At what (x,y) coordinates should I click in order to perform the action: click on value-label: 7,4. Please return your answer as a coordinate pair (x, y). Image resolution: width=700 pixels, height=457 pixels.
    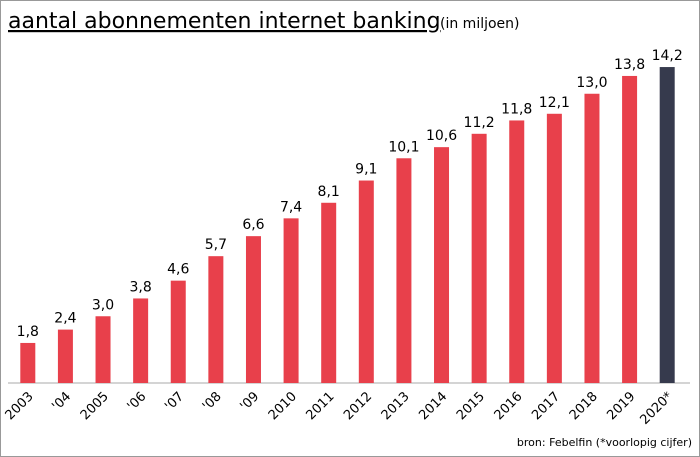
    Looking at the image, I should click on (291, 207).